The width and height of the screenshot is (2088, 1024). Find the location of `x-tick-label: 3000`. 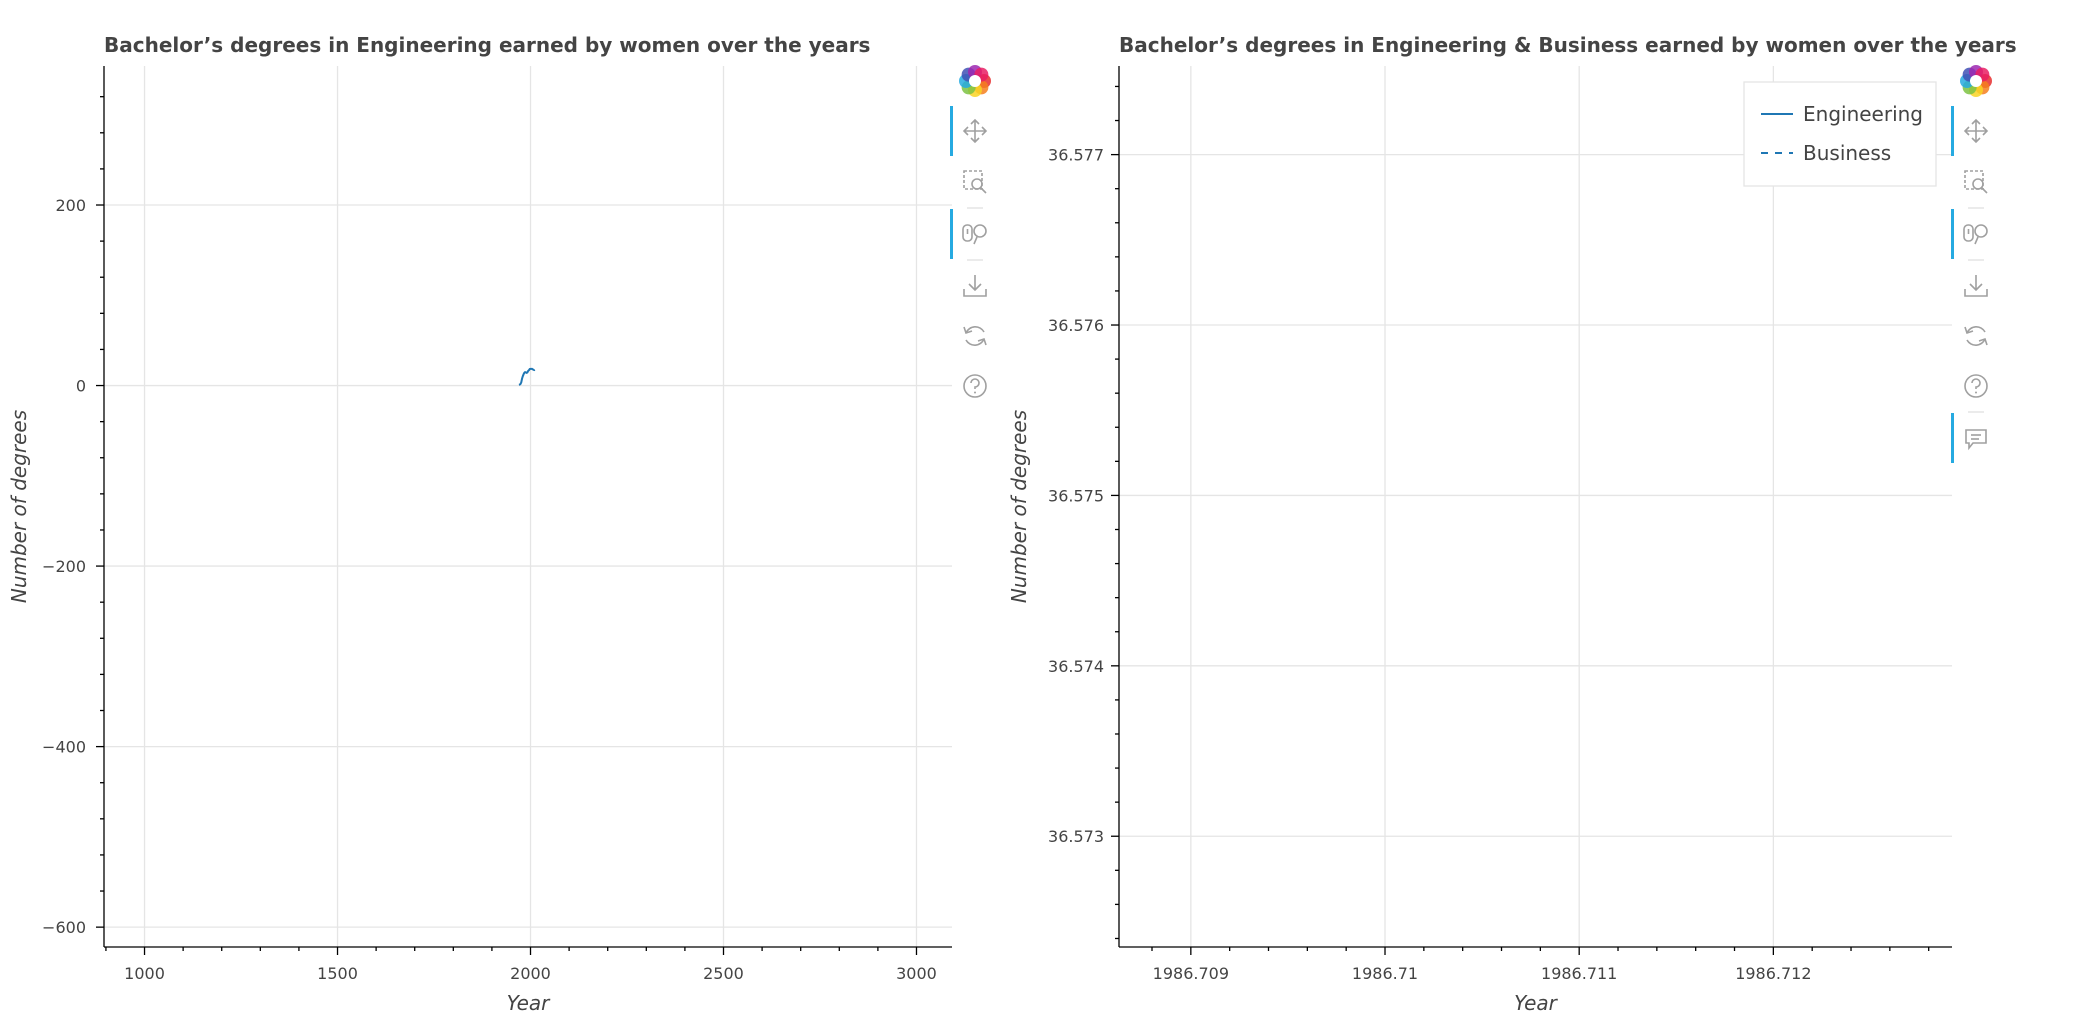

x-tick-label: 3000 is located at coordinates (916, 973).